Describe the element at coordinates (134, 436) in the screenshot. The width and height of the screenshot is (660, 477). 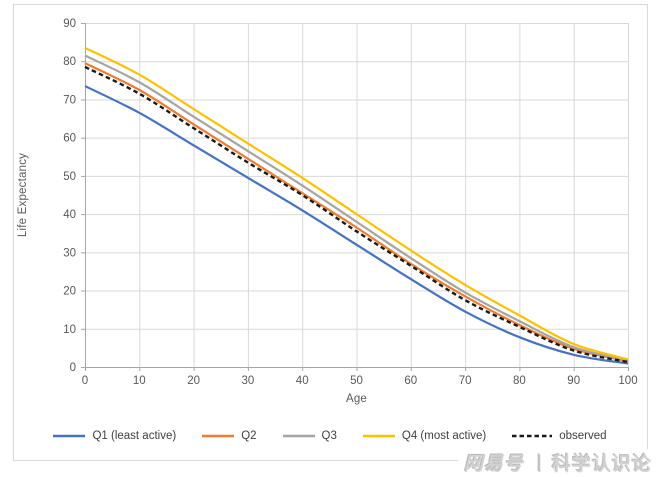
I see `legend-label: Q1 (least active)` at that location.